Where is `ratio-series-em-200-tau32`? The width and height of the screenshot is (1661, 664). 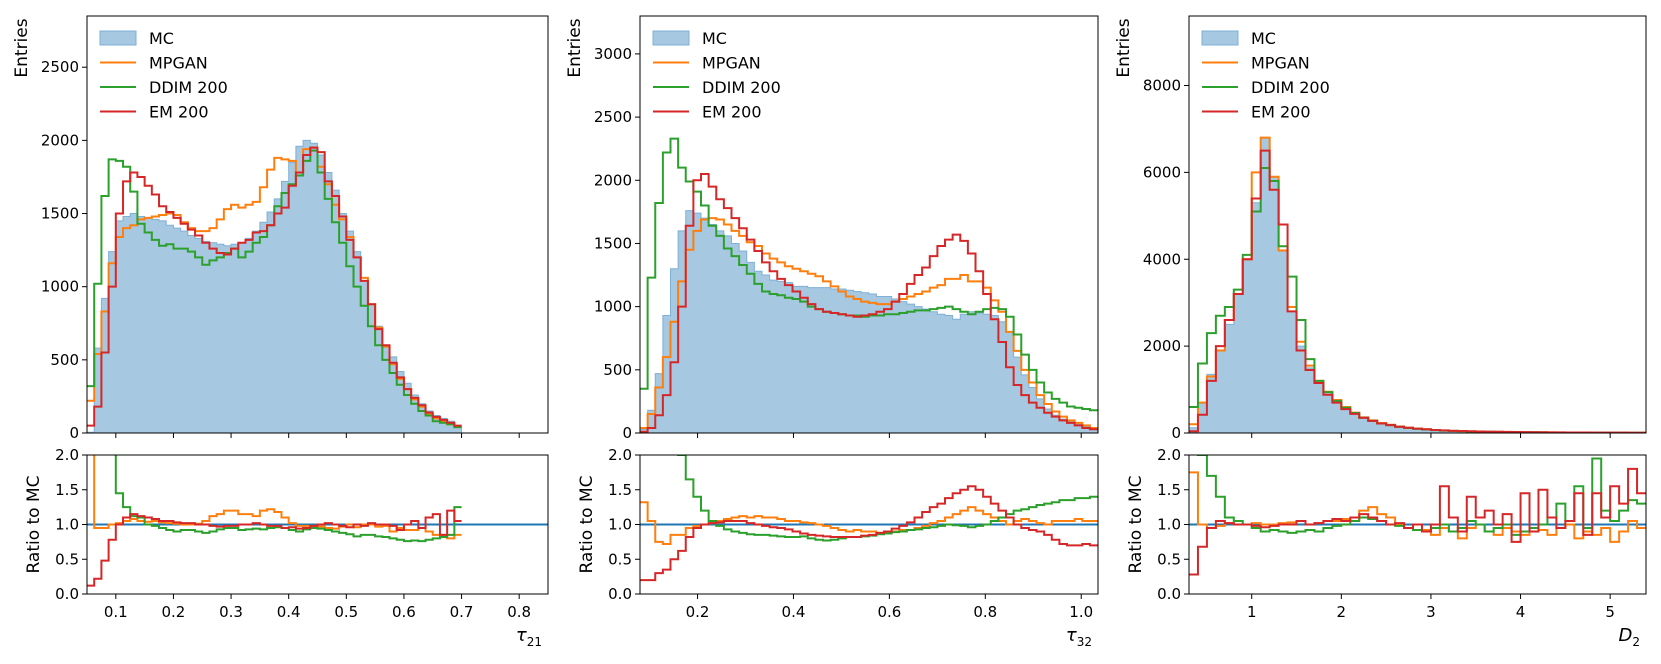 ratio-series-em-200-tau32 is located at coordinates (869, 533).